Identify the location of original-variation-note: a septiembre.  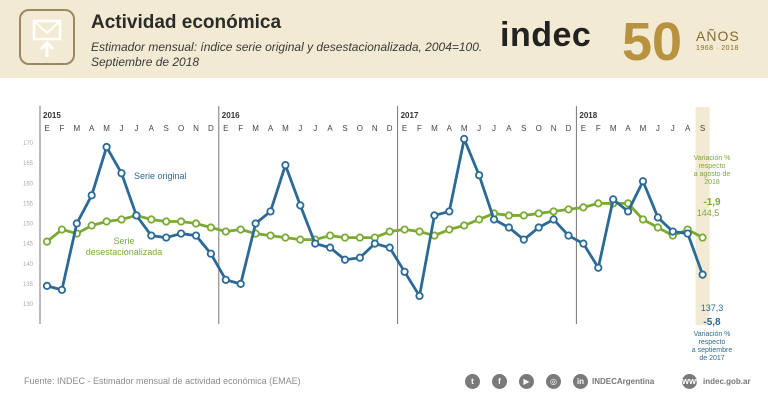
(712, 350).